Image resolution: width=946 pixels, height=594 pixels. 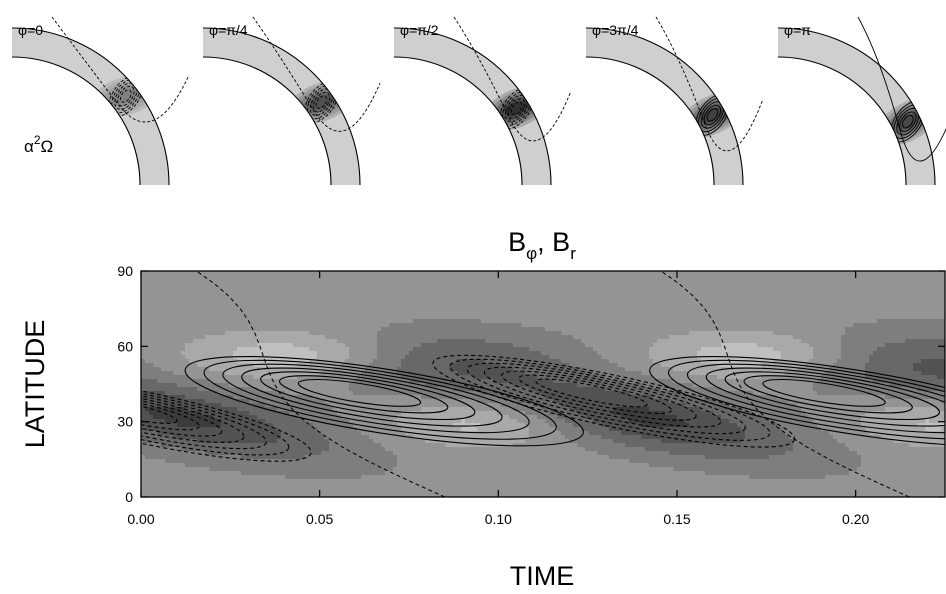 I want to click on chart-title: Bφ, Br, so click(x=542, y=245).